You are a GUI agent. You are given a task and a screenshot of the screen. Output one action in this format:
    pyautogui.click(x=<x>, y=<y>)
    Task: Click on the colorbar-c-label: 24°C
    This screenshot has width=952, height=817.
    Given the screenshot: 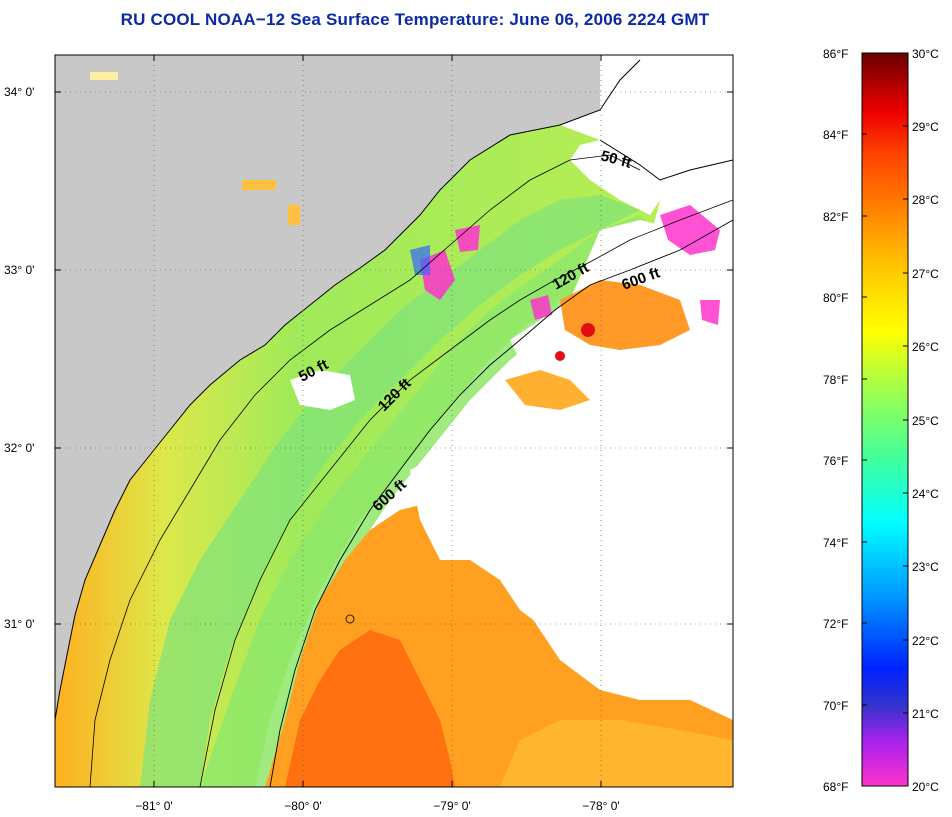 What is the action you would take?
    pyautogui.click(x=925, y=494)
    